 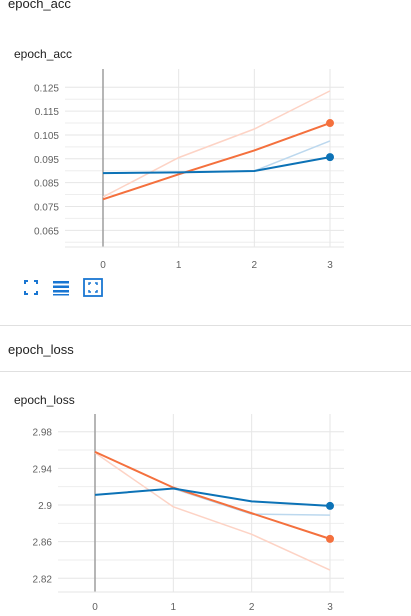 I want to click on acc-ytick-label: 0.105, so click(x=46, y=136).